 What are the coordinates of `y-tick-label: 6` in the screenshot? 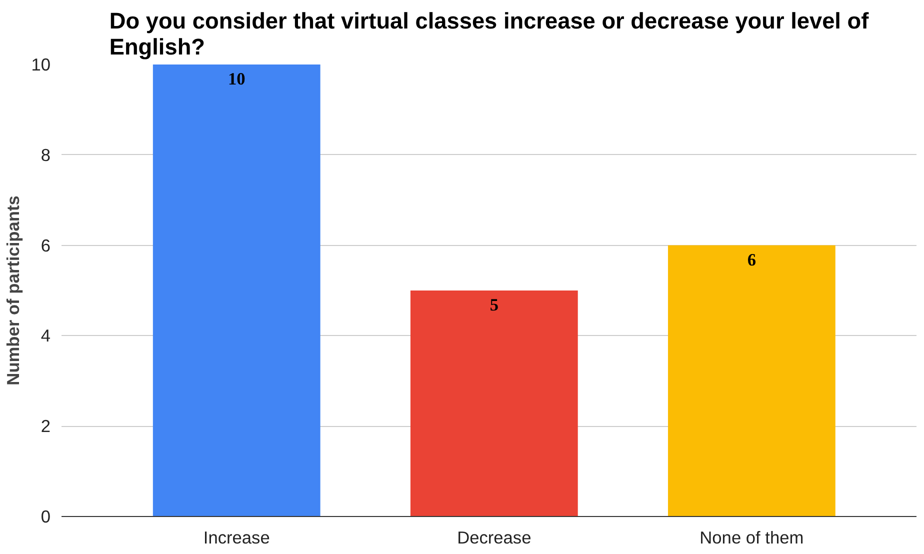 It's located at (45, 245).